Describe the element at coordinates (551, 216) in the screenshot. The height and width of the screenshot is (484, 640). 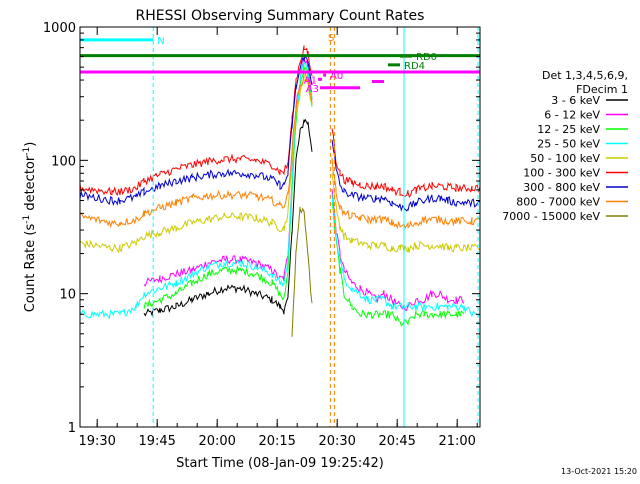
I see `legend-label-8: 7000 - 15000 keV` at that location.